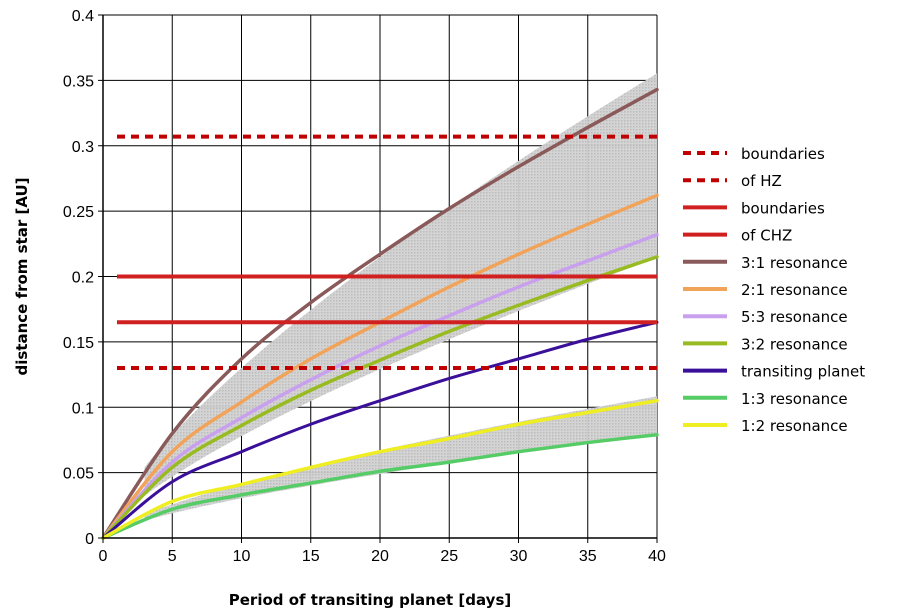 The height and width of the screenshot is (612, 913). I want to click on x-tick-label: 30, so click(519, 556).